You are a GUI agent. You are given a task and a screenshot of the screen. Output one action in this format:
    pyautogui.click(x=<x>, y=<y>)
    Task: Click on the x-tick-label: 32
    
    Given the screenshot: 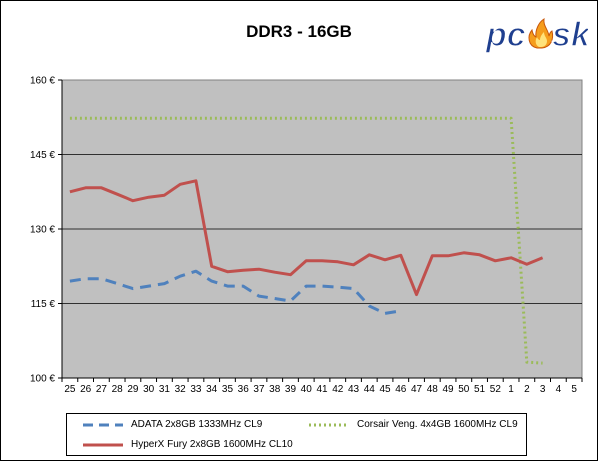 What is the action you would take?
    pyautogui.click(x=181, y=389)
    